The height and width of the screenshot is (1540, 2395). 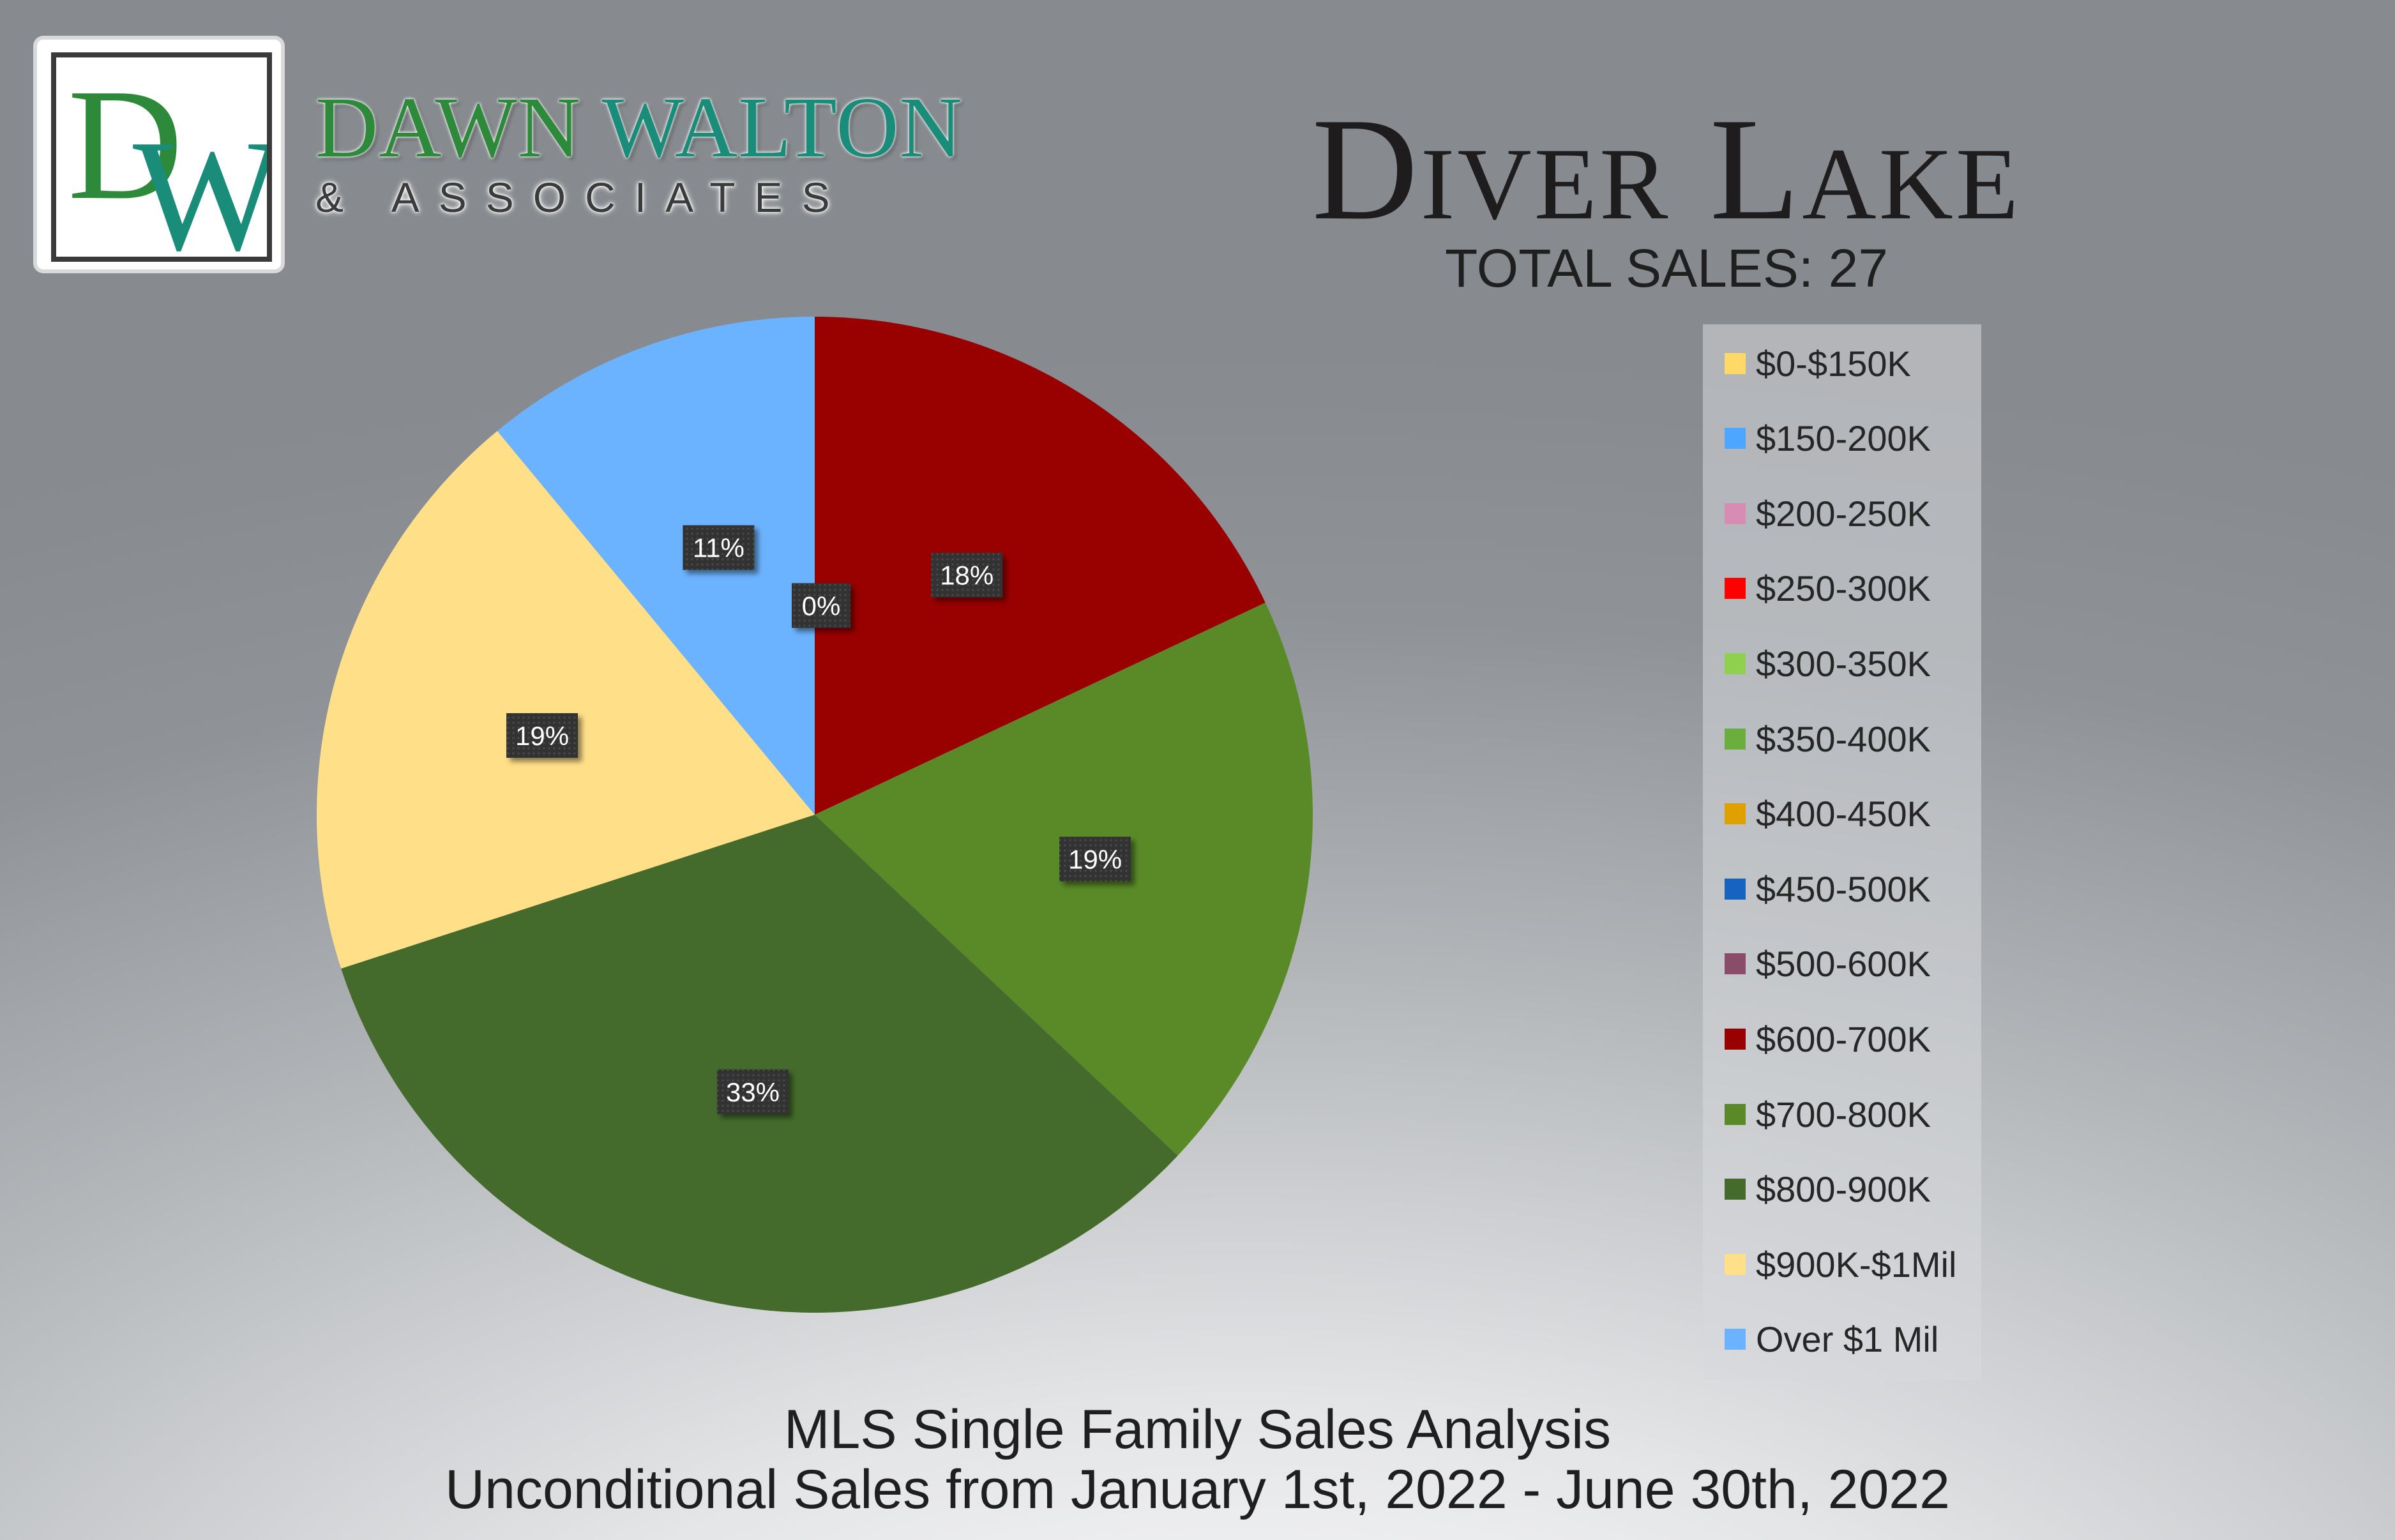 I want to click on brand-wordmark: DAWN WALTON & ASSOCIATES, so click(x=638, y=152).